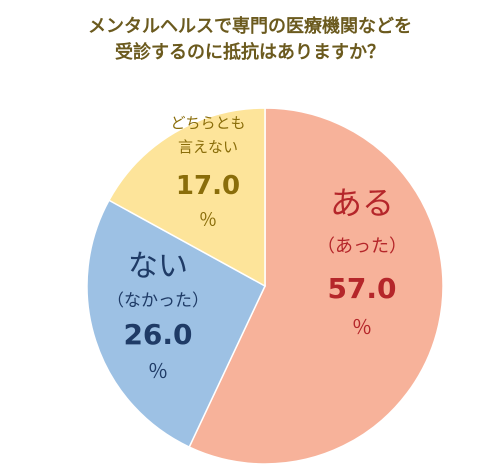 The width and height of the screenshot is (500, 476). Describe the element at coordinates (250, 40) in the screenshot. I see `chart-title: メンタルヘルスで専門の医療機関などを 受診するのに抵抗はありますか？` at that location.